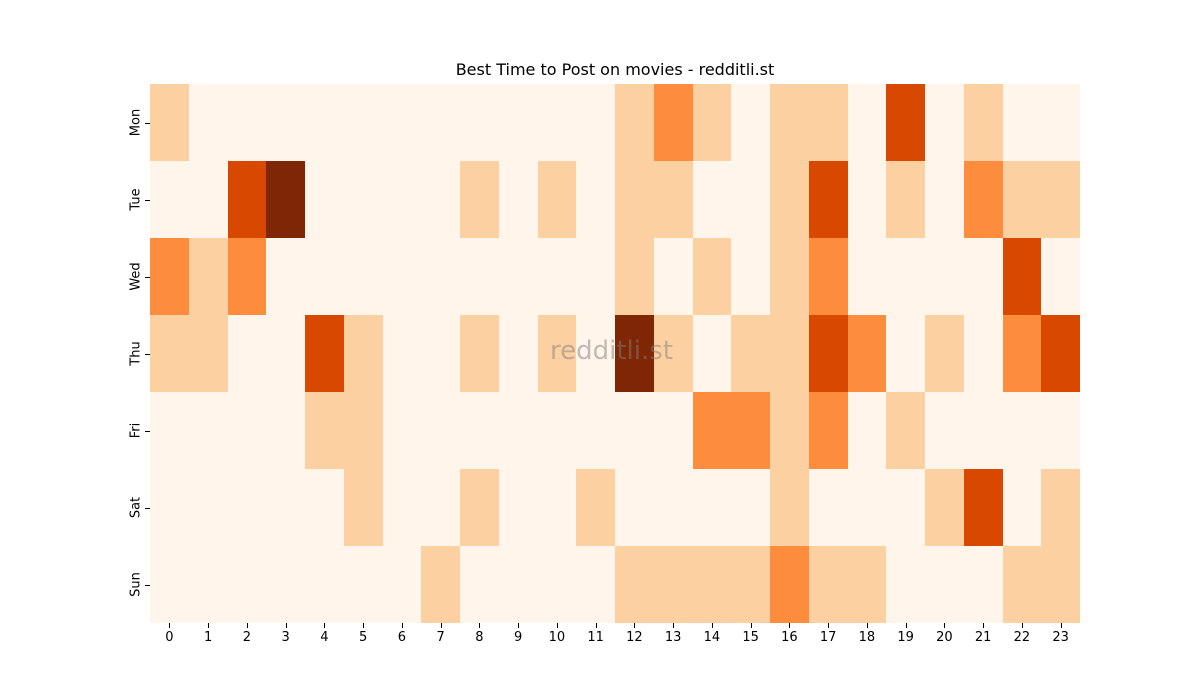 The width and height of the screenshot is (1200, 700). What do you see at coordinates (611, 351) in the screenshot?
I see `watermark: redditli.st` at bounding box center [611, 351].